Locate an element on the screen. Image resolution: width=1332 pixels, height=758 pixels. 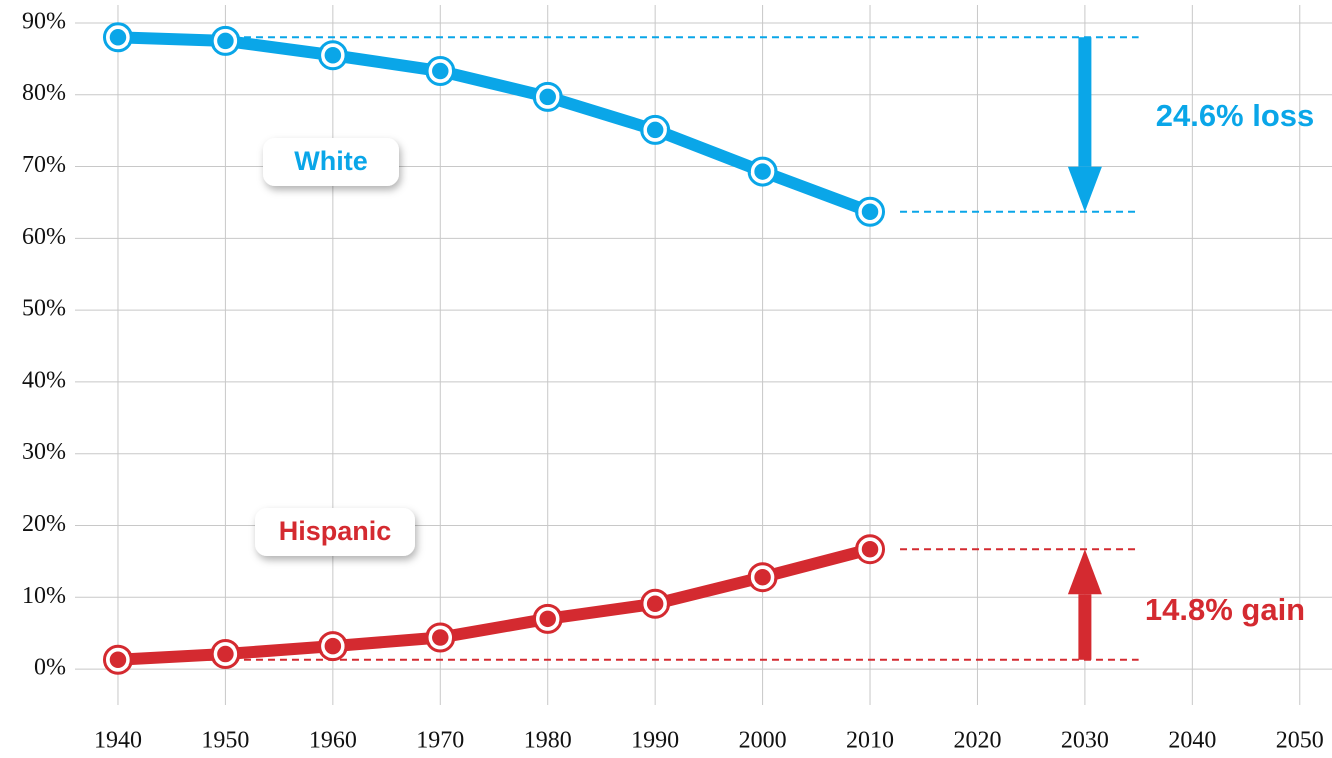
y-tick-label: 10% is located at coordinates (44, 596).